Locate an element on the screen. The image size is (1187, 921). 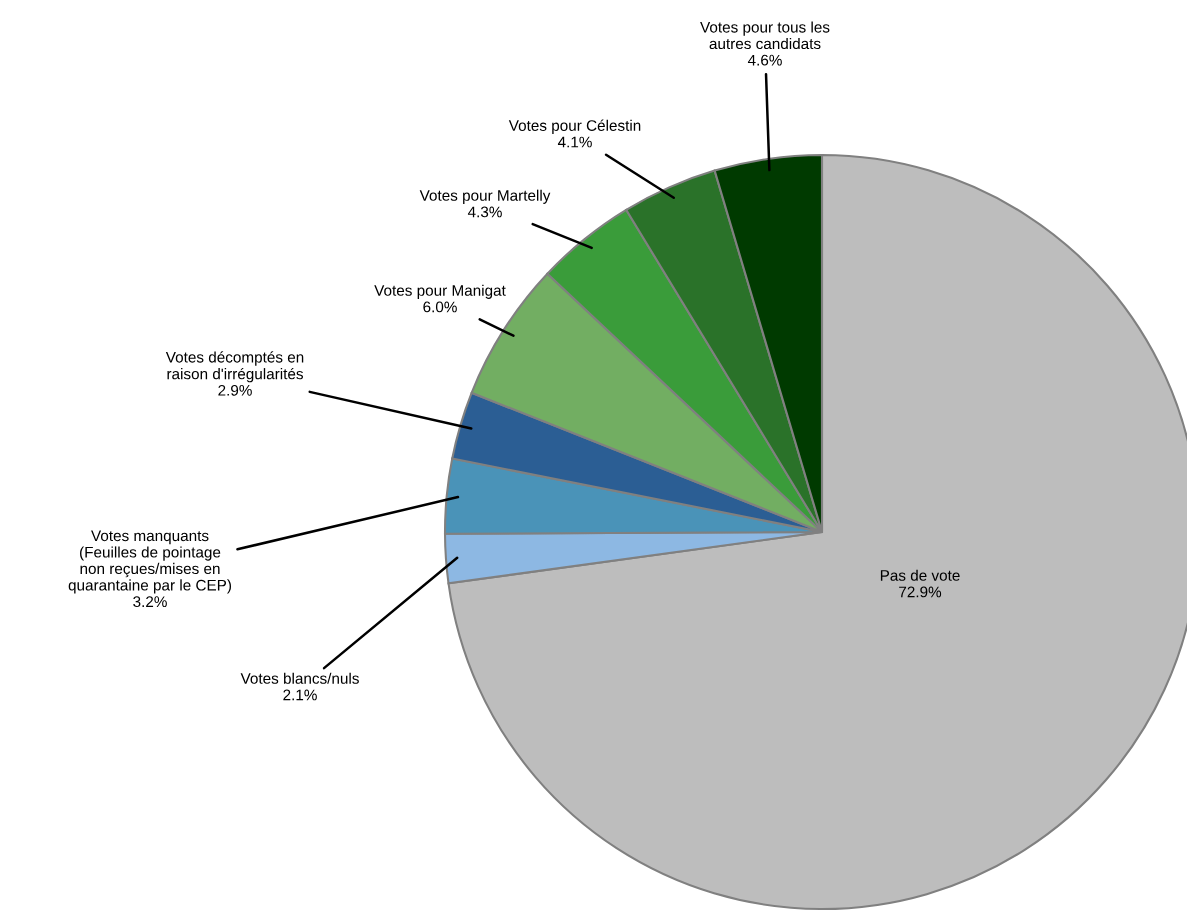
data-label: 2.9% is located at coordinates (235, 390).